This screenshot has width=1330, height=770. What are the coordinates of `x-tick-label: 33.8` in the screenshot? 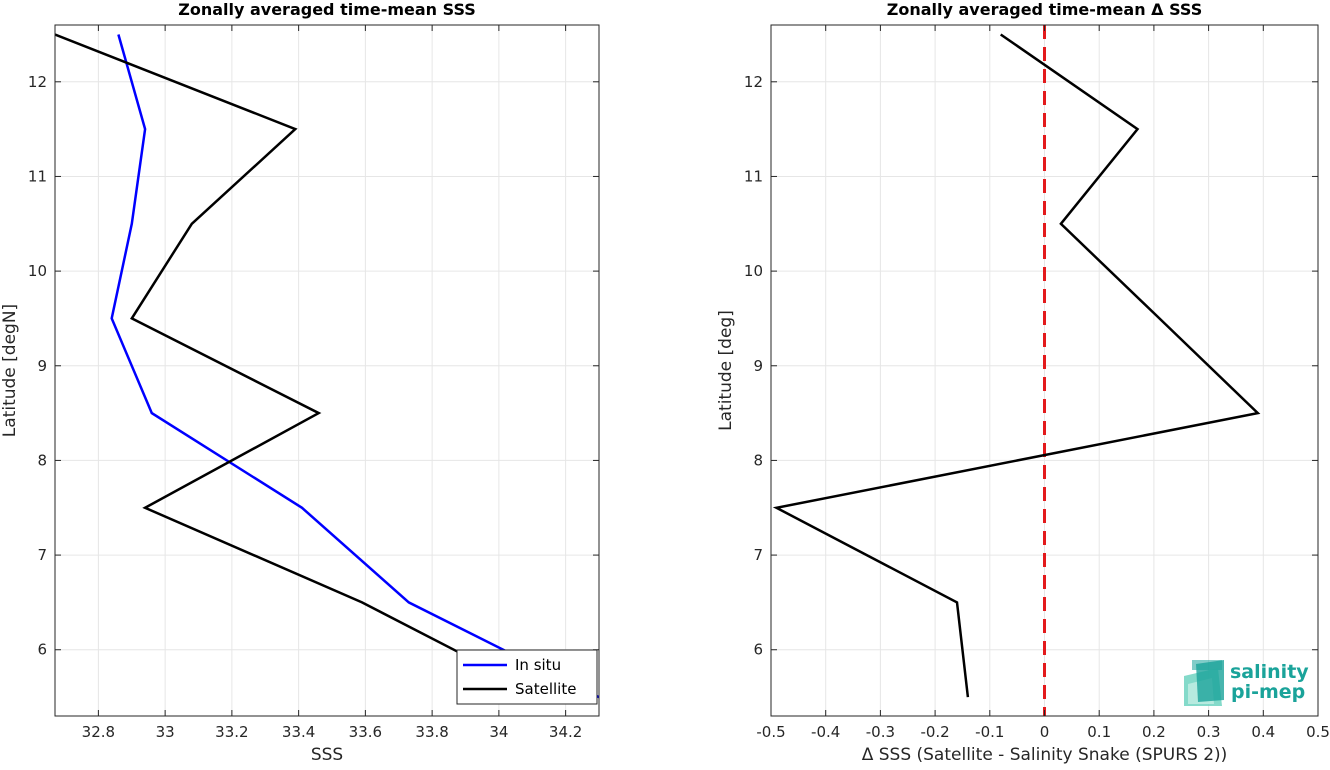 It's located at (431, 732).